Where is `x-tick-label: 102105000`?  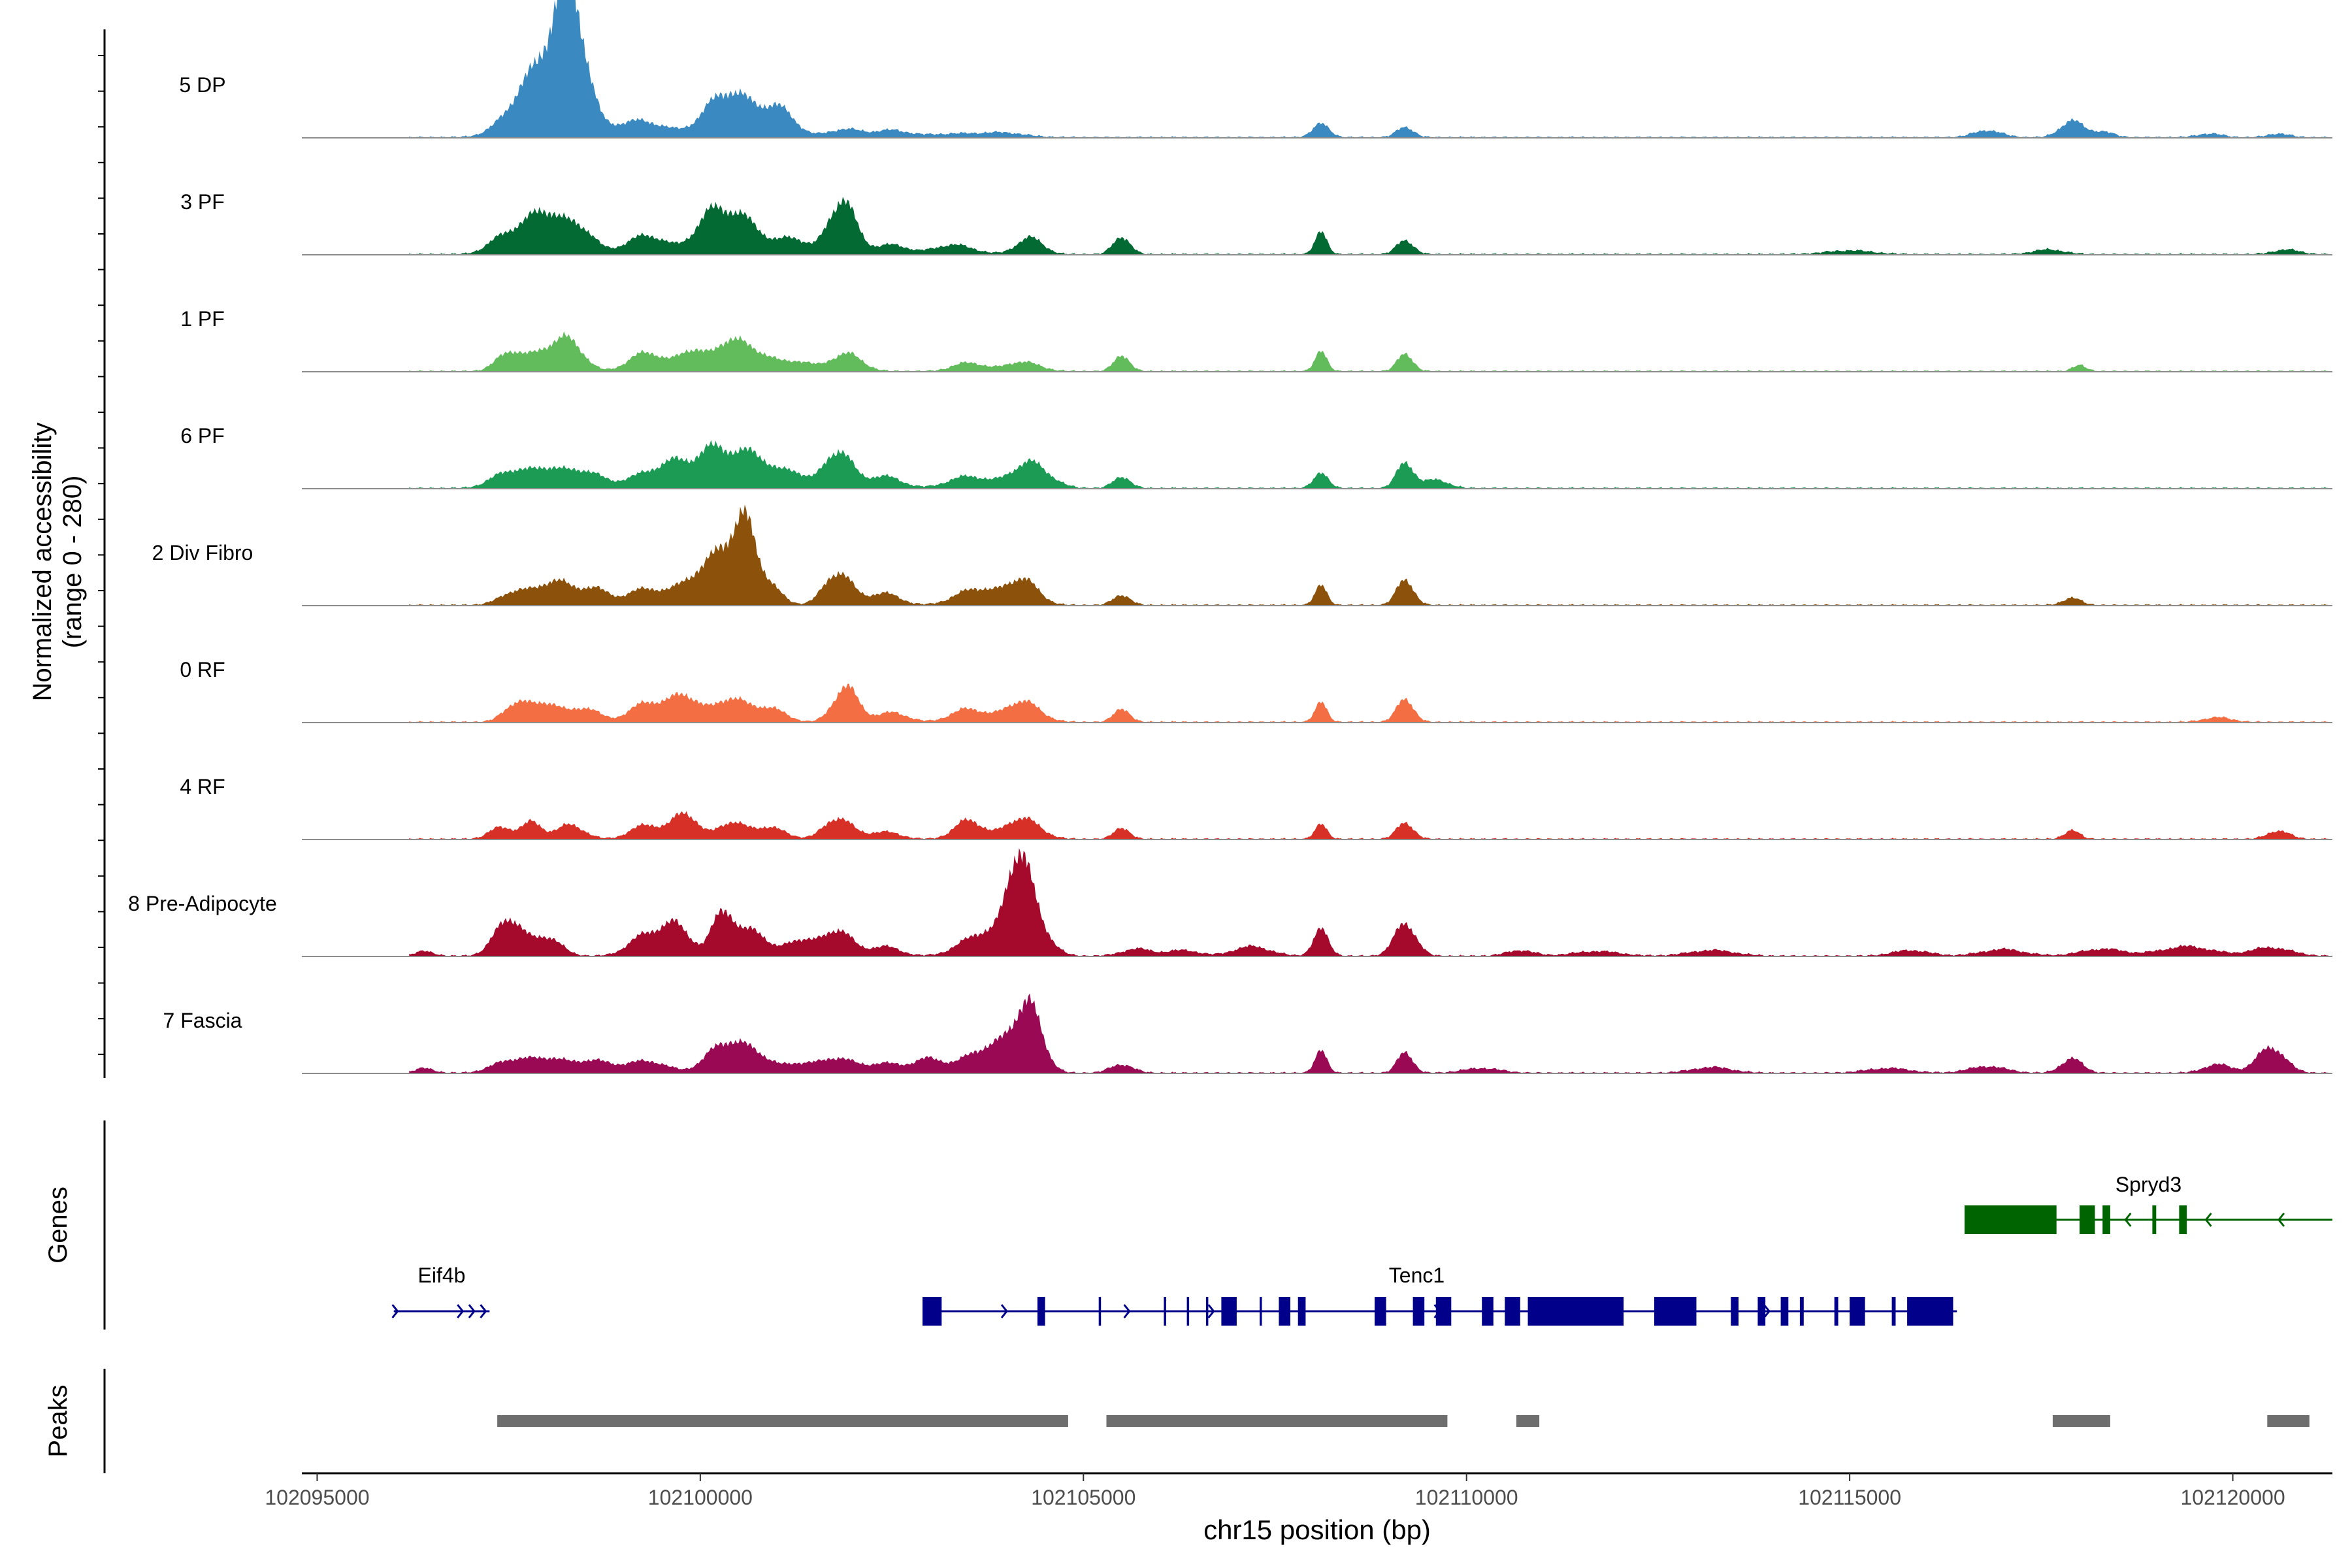
x-tick-label: 102105000 is located at coordinates (1083, 1497).